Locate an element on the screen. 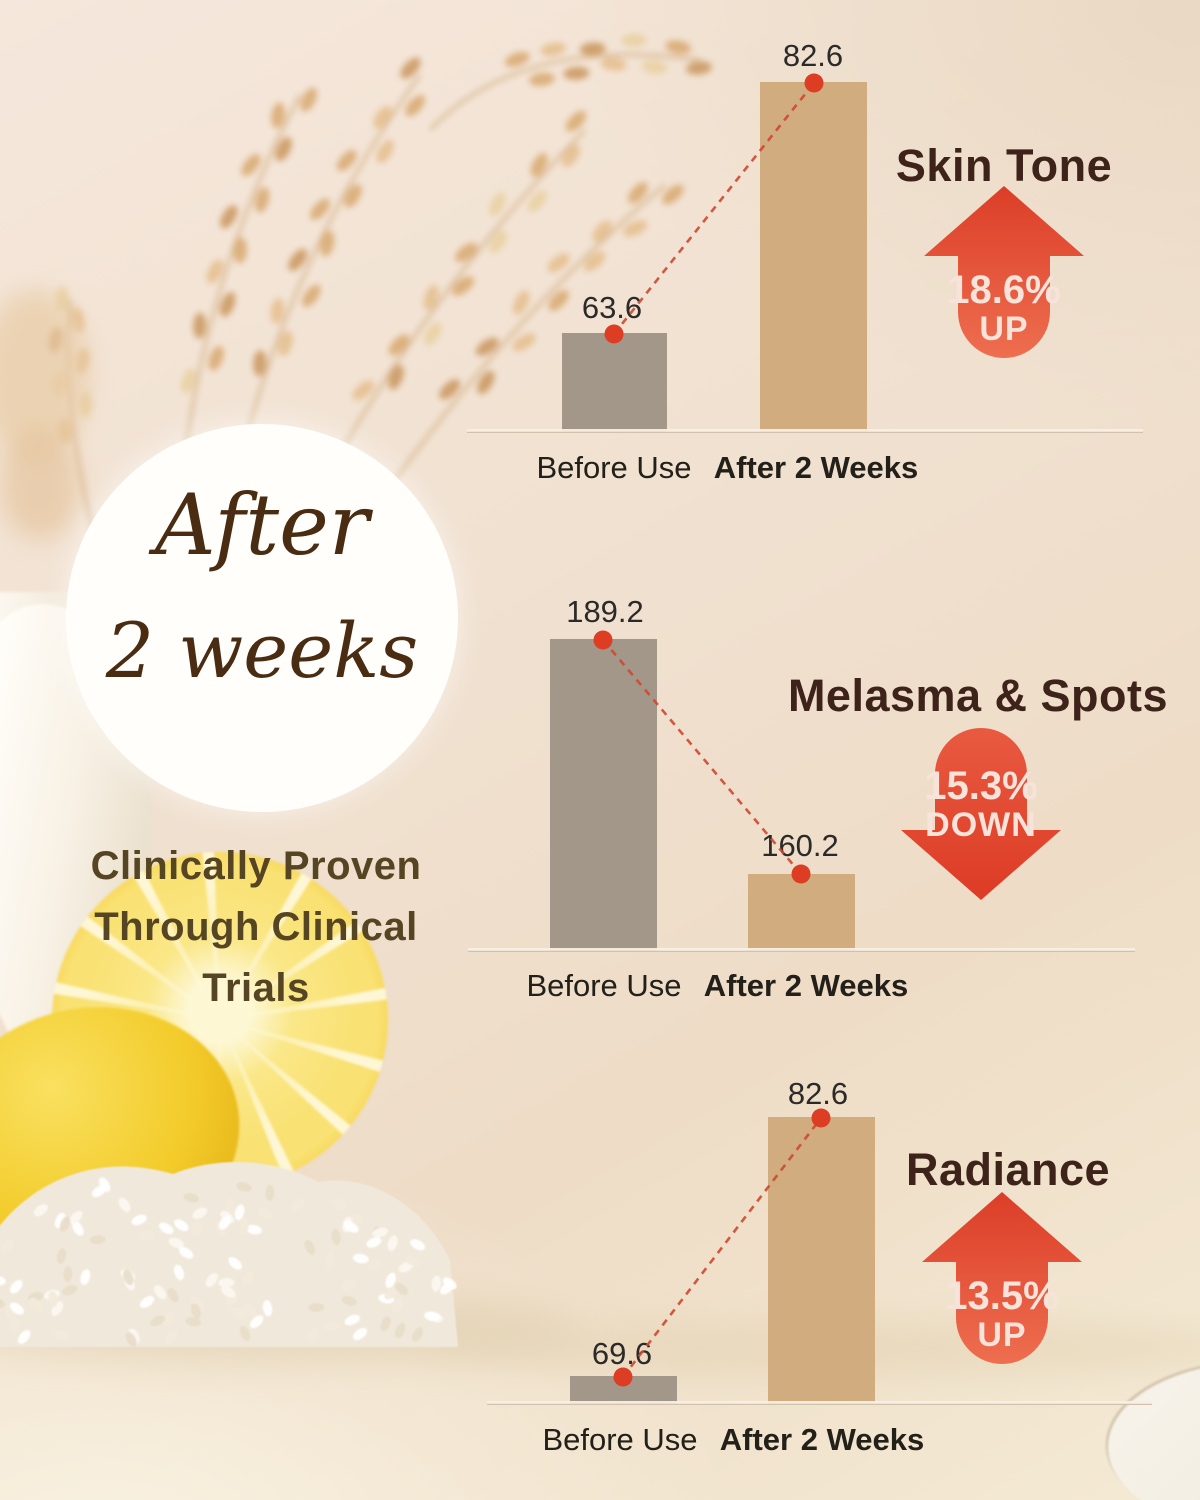 The image size is (1200, 1500). tagline-line1: Clinically Proven is located at coordinates (256, 866).